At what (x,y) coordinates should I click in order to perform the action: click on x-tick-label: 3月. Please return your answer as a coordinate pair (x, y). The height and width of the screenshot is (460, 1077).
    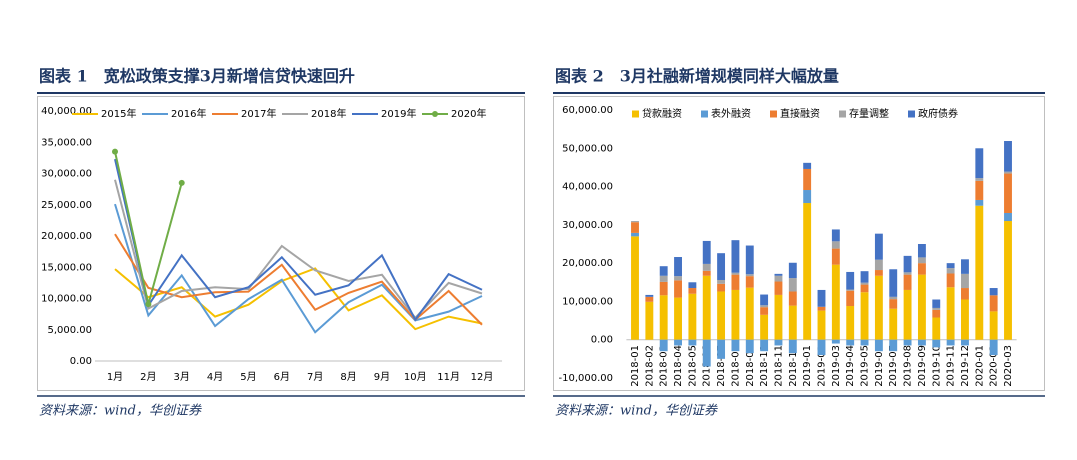
    Looking at the image, I should click on (182, 377).